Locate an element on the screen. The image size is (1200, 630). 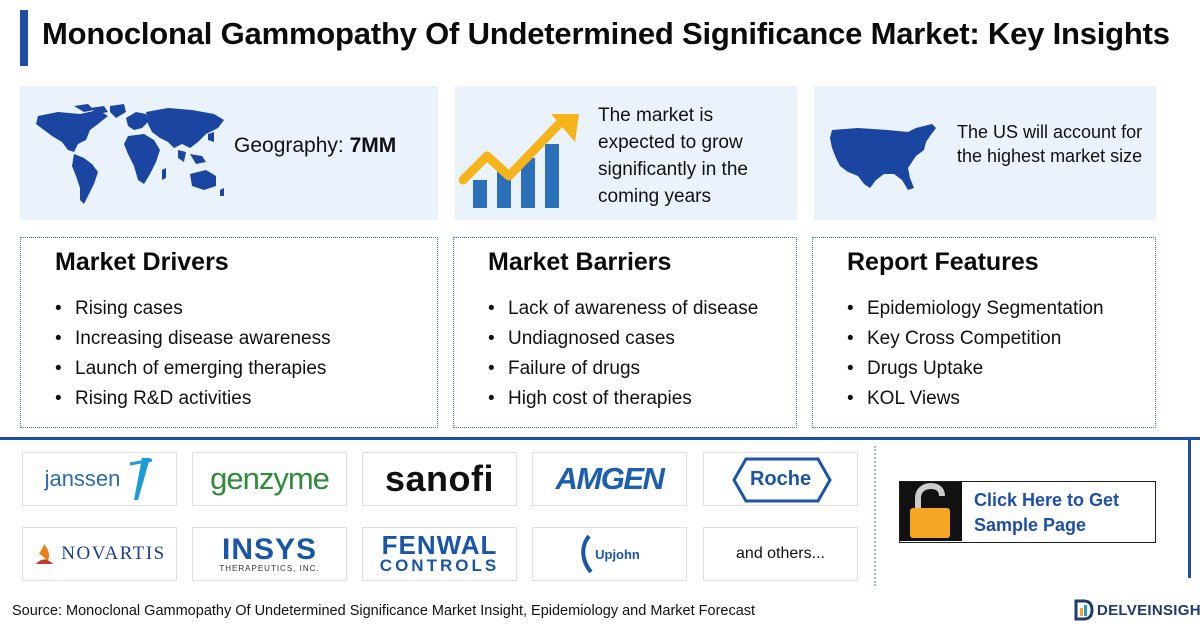
padlock-icon is located at coordinates (930, 510).